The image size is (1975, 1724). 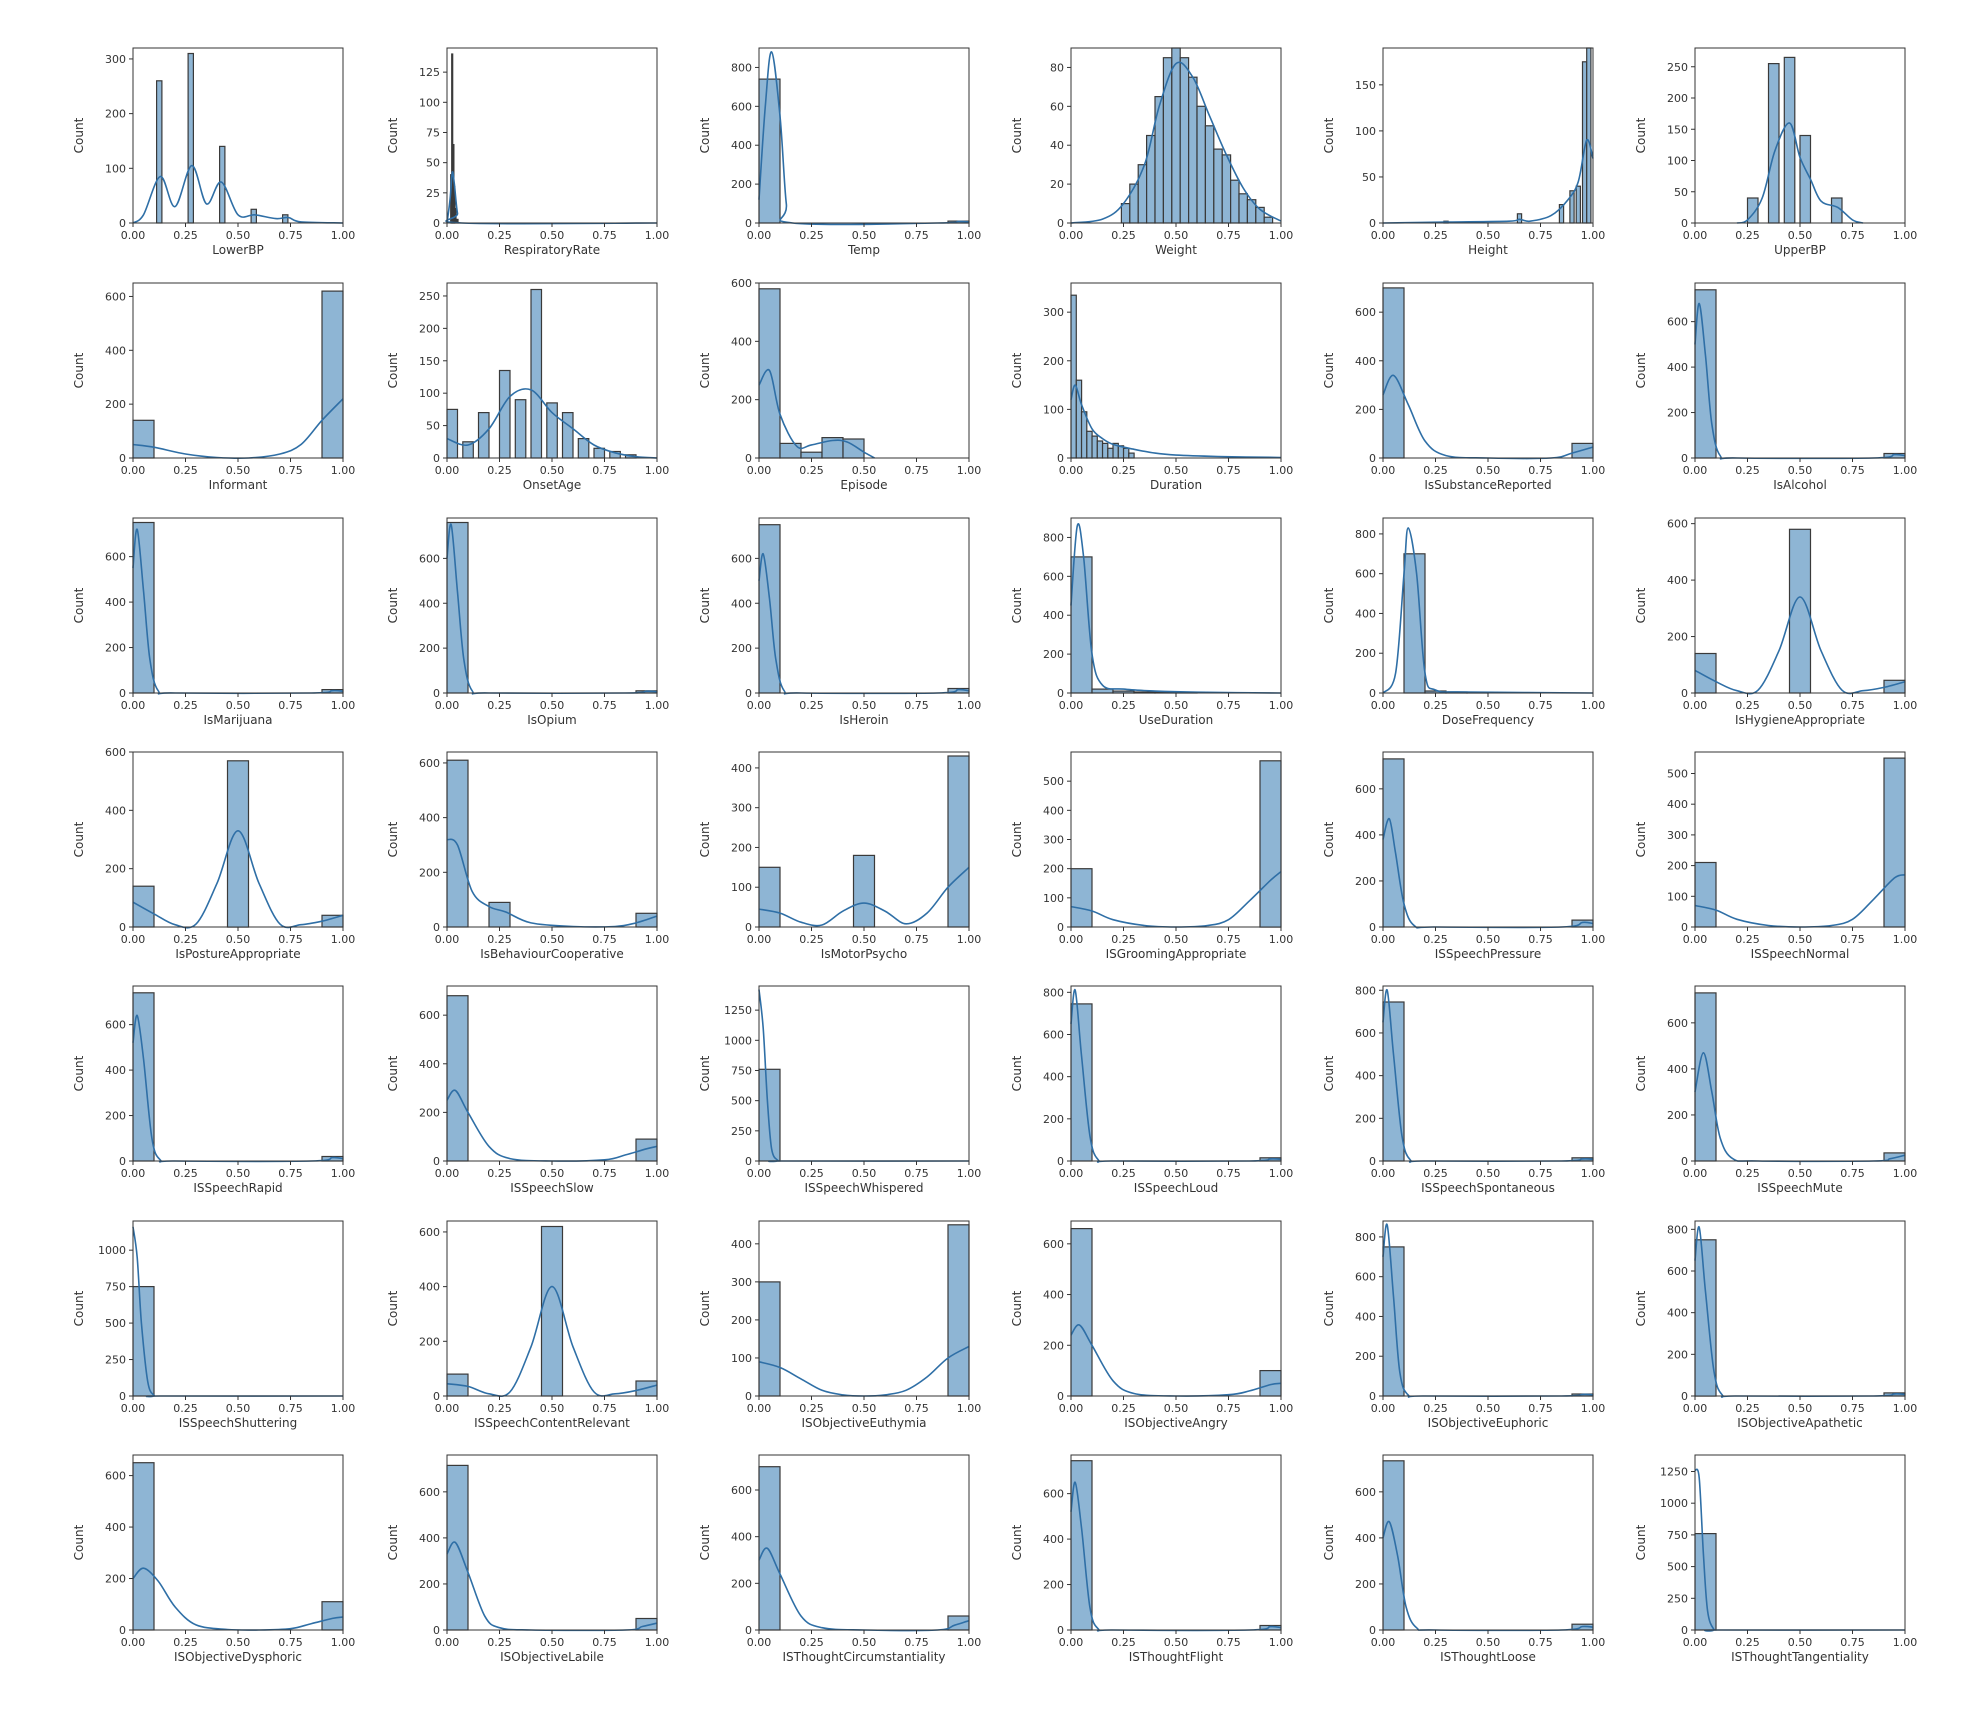 What do you see at coordinates (864, 954) in the screenshot?
I see `x-axis-label: IsMotorPsycho` at bounding box center [864, 954].